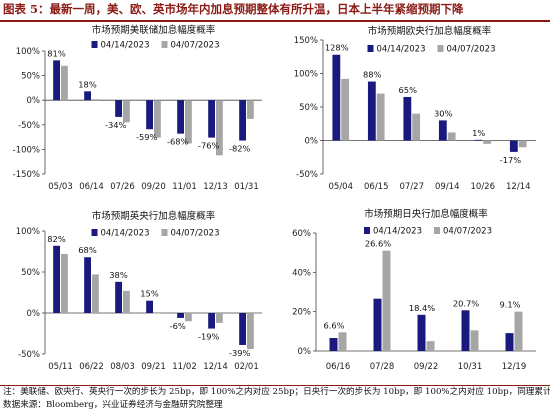  What do you see at coordinates (341, 187) in the screenshot?
I see `x-tick-label: 05/04` at bounding box center [341, 187].